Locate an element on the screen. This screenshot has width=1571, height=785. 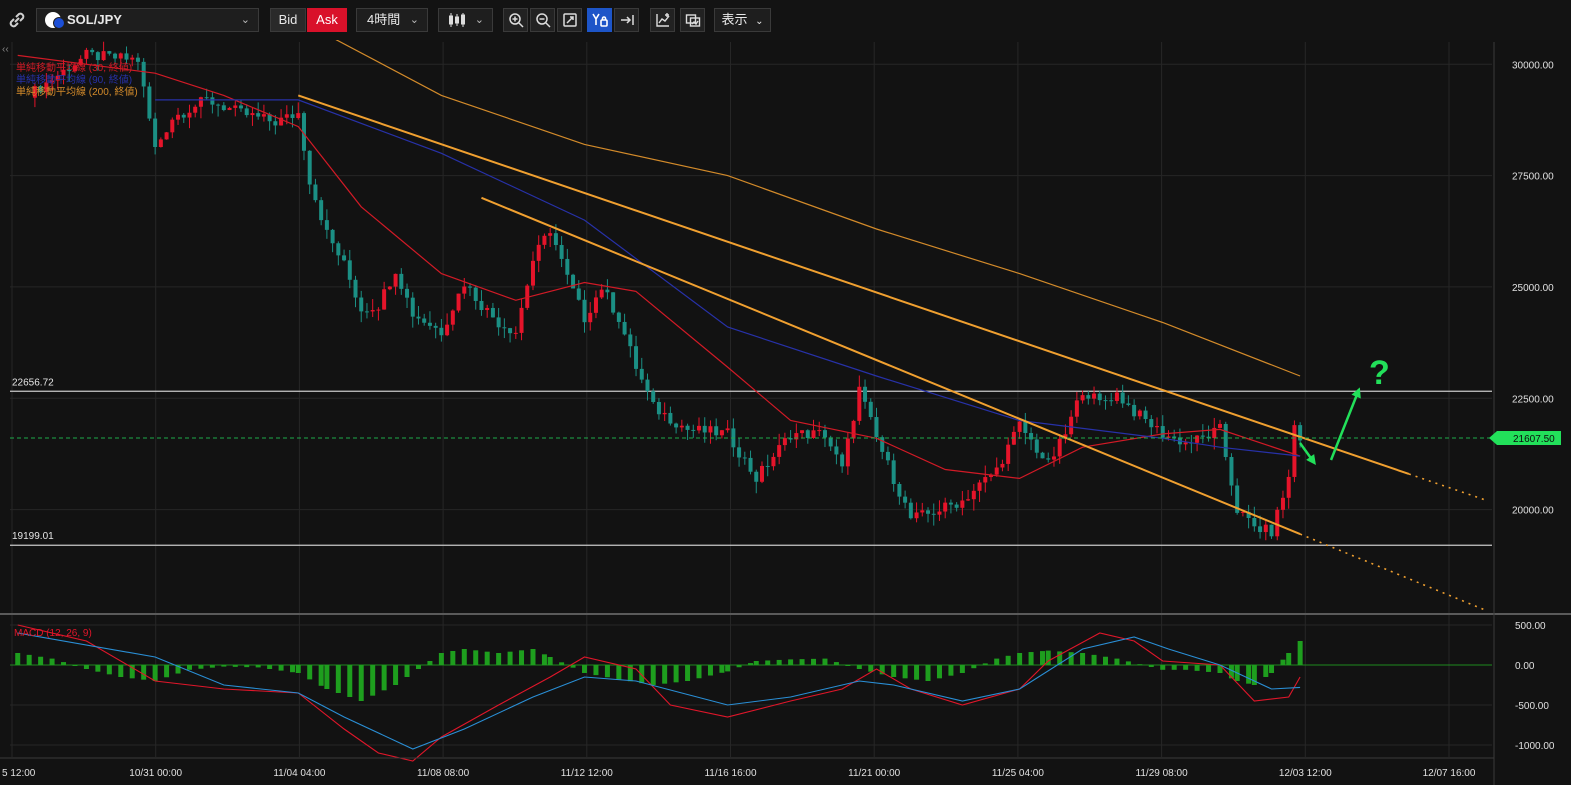
scroll-to-end-button is located at coordinates (626, 20).